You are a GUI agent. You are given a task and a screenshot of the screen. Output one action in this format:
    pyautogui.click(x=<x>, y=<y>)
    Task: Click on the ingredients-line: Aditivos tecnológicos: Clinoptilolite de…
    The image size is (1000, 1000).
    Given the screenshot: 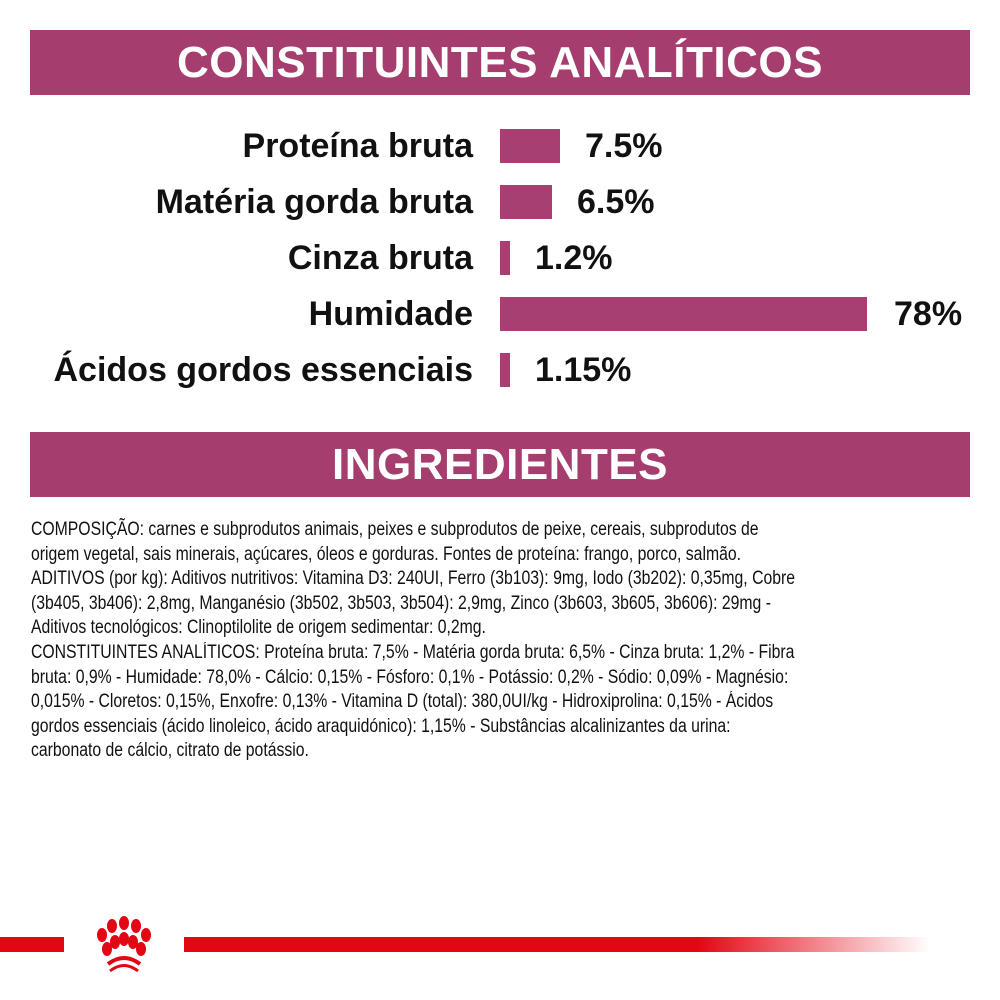 What is the action you would take?
    pyautogui.click(x=258, y=628)
    